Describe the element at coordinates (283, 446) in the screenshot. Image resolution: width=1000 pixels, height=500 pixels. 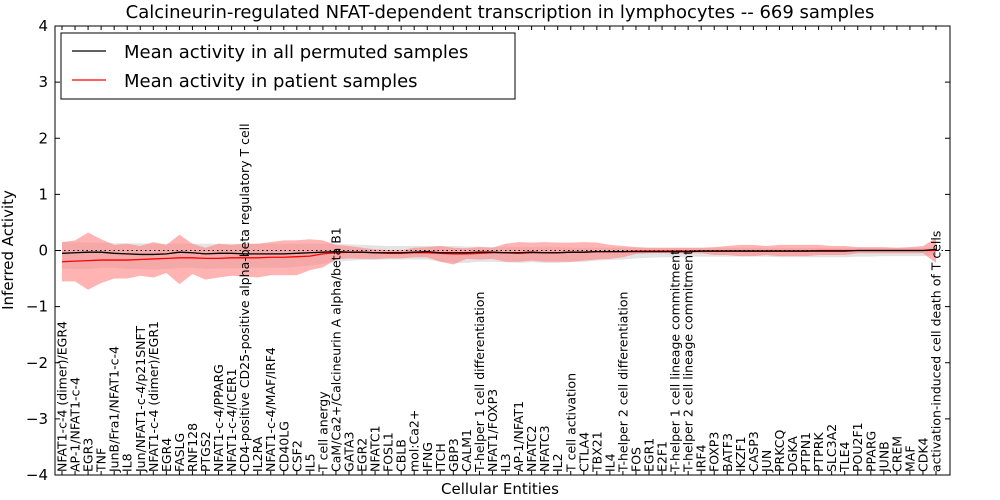
I see `x-category-label: CD40LG` at that location.